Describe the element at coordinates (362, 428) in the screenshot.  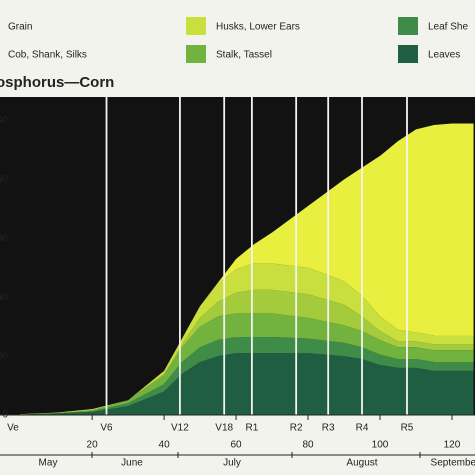
I see `stage-label: R4` at that location.